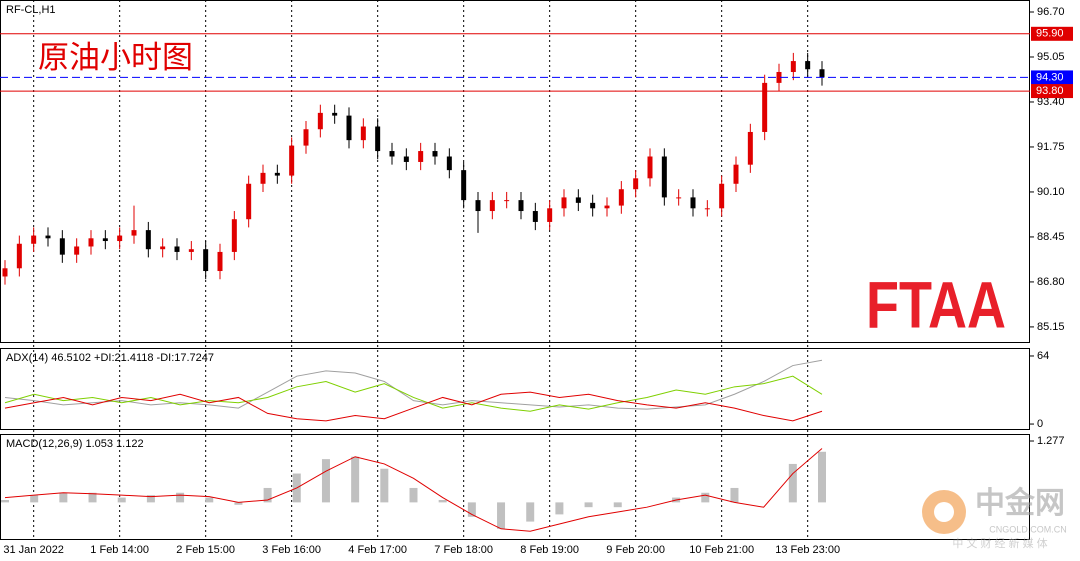  Describe the element at coordinates (1051, 147) in the screenshot. I see `y-tick-label: 91.75` at that location.